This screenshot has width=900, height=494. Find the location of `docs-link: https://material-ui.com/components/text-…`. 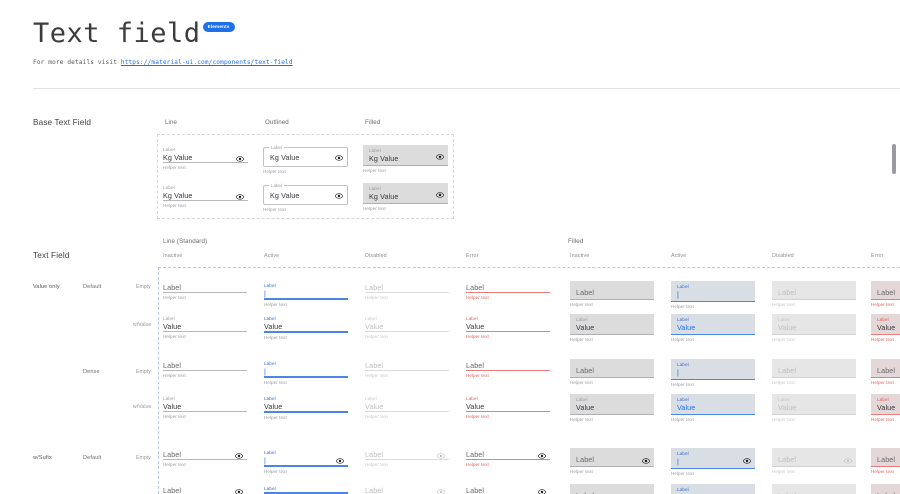

docs-link: https://material-ui.com/components/text-… is located at coordinates (206, 62).